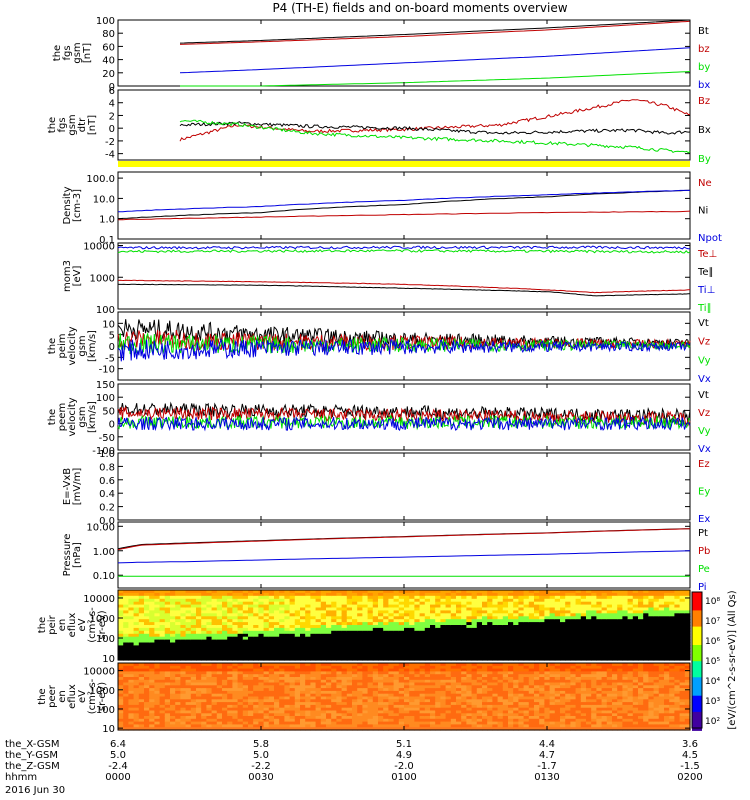  I want to click on y-tick-label: -10, so click(107, 370).